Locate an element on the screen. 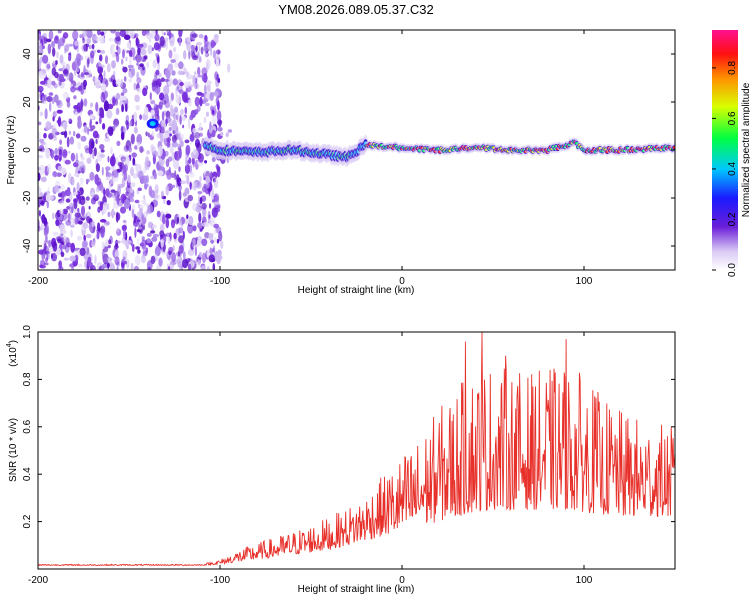 The image size is (750, 605). colorbar-gradient is located at coordinates (725, 150).